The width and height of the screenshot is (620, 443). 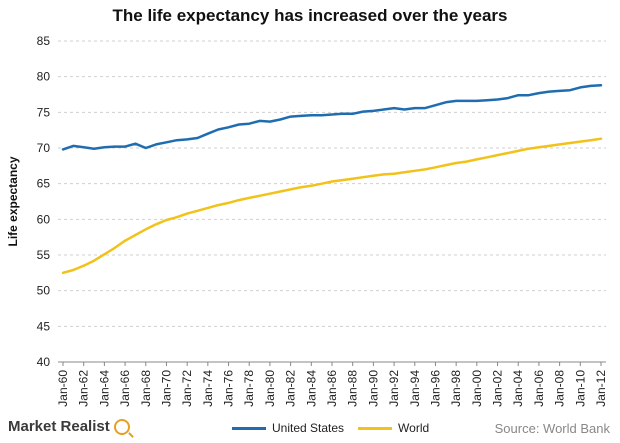 I want to click on y-tick-label: 70, so click(x=44, y=148).